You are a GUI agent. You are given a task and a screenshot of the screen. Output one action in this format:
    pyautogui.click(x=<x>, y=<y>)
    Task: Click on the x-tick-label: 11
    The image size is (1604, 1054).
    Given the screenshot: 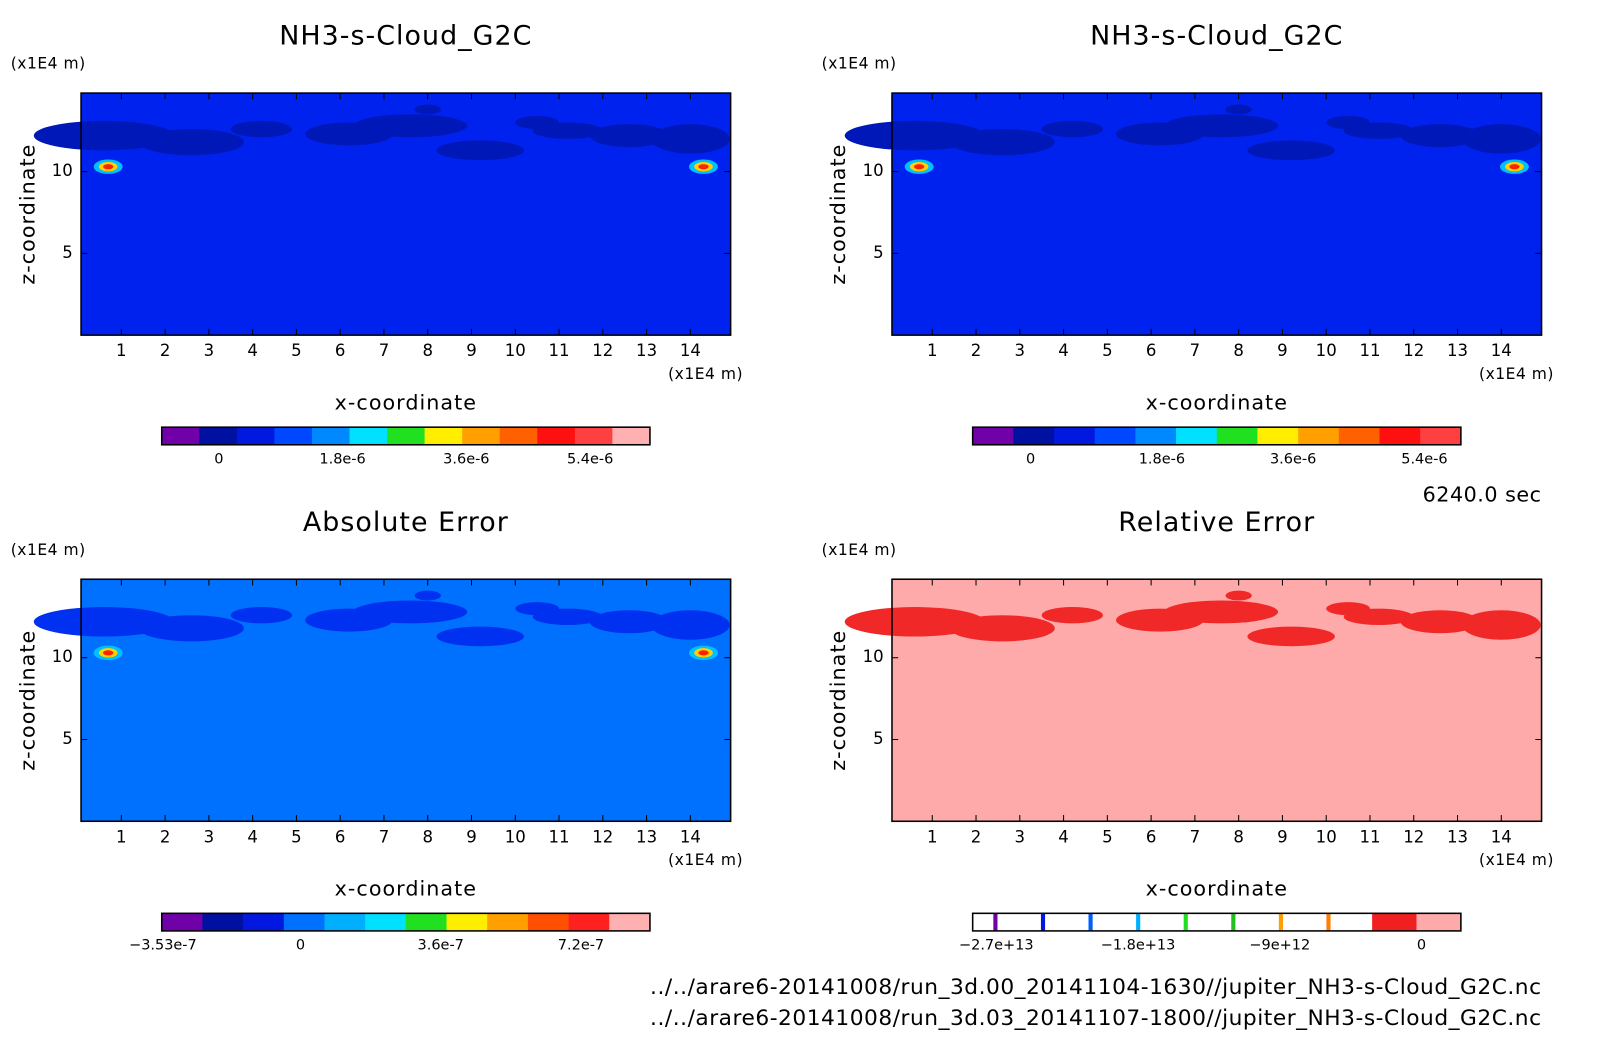 What is the action you would take?
    pyautogui.click(x=1369, y=836)
    